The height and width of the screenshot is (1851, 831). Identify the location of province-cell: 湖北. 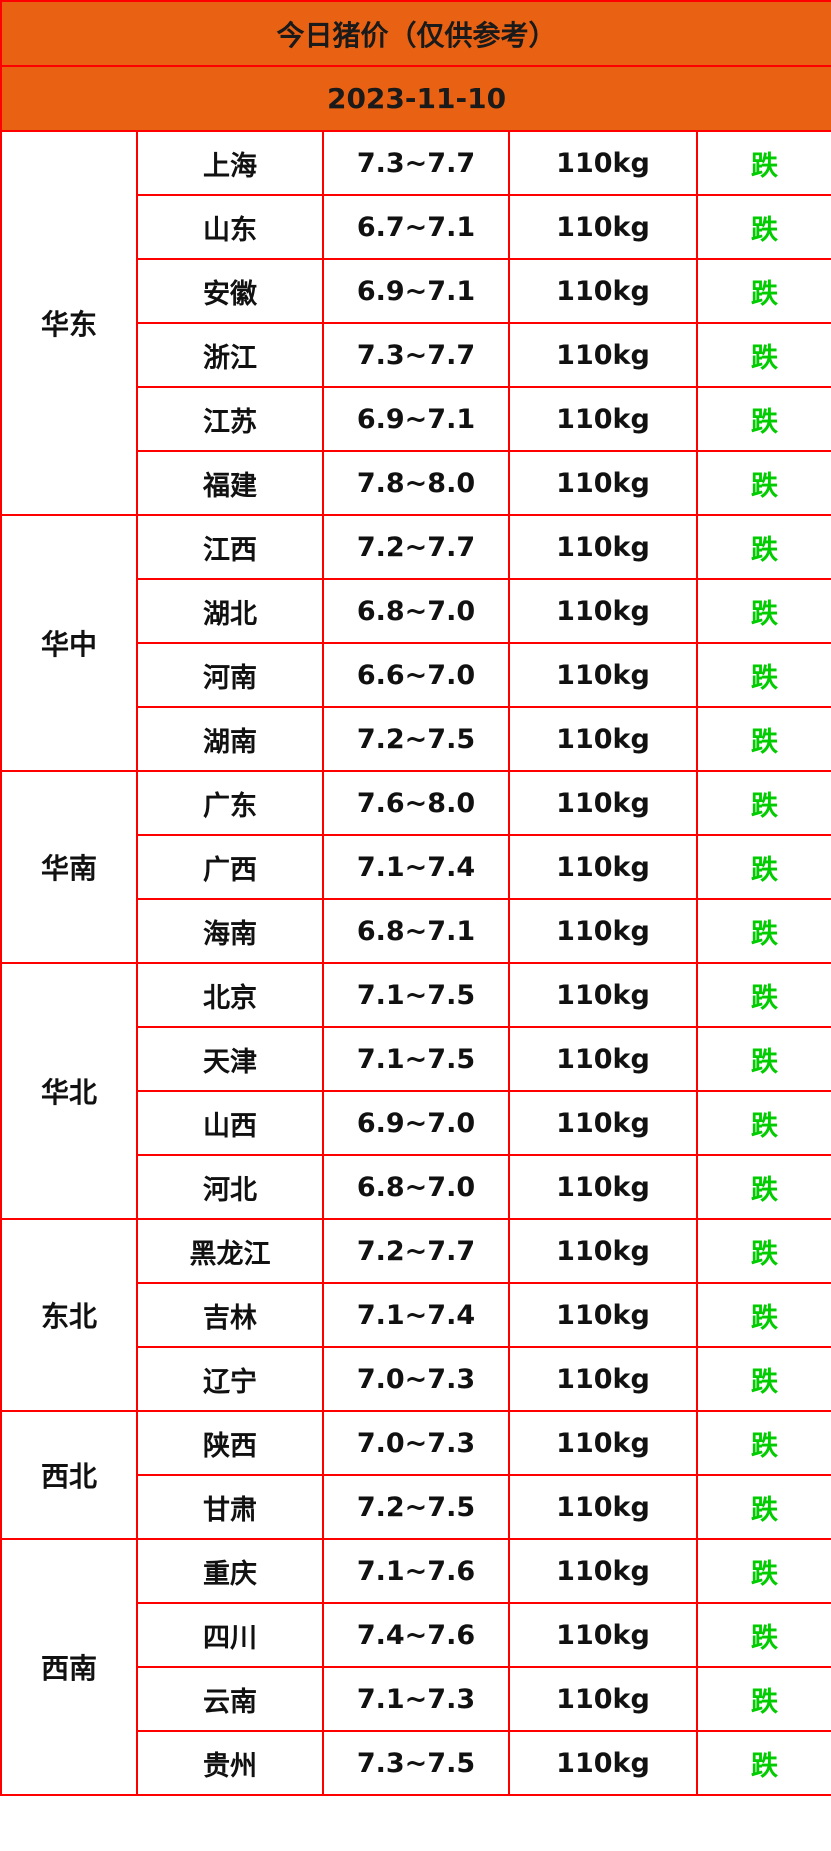
(230, 611).